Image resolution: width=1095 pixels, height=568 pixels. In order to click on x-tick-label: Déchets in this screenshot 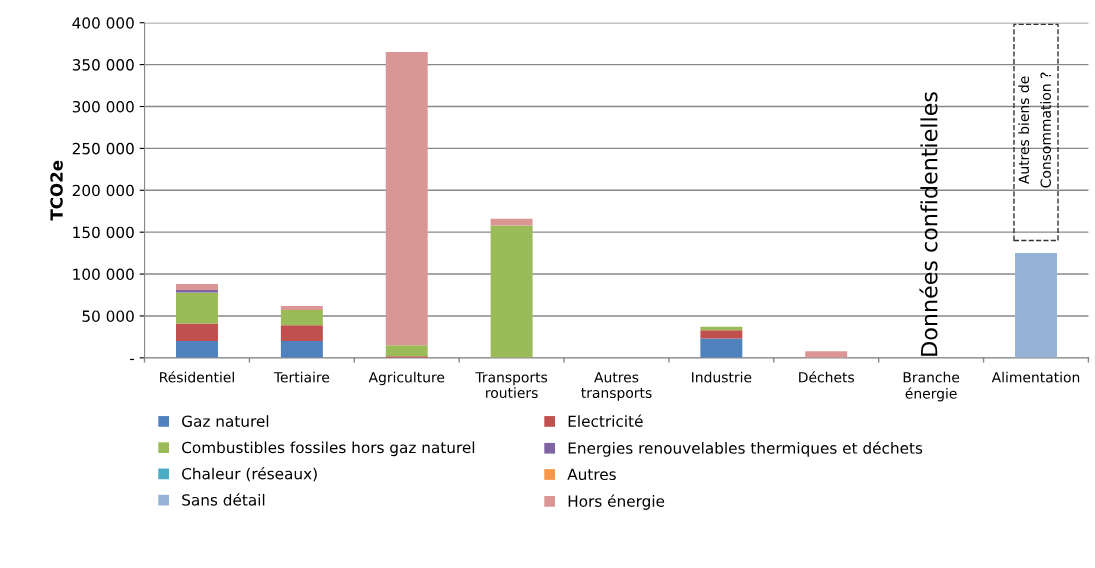, I will do `click(827, 377)`.